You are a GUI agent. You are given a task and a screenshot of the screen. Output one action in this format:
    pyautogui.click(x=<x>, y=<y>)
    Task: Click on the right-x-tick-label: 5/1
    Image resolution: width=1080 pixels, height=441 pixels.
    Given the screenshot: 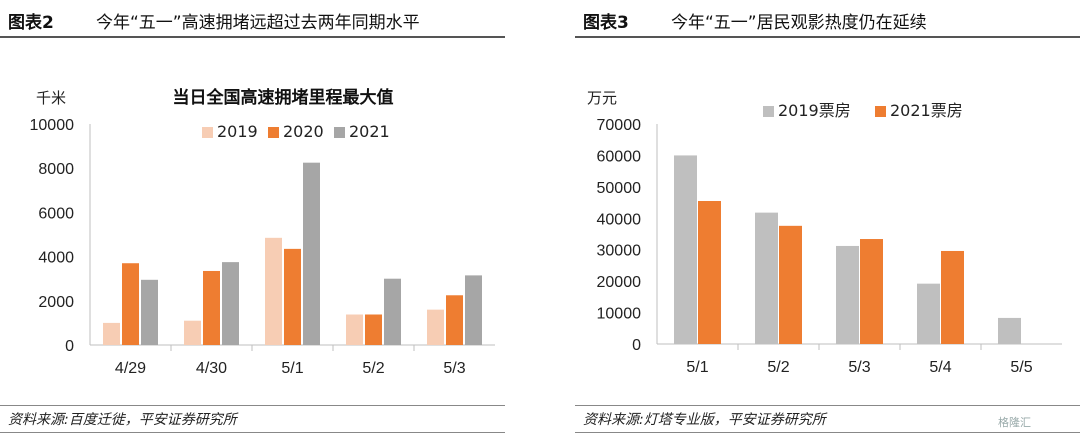 What is the action you would take?
    pyautogui.click(x=697, y=367)
    